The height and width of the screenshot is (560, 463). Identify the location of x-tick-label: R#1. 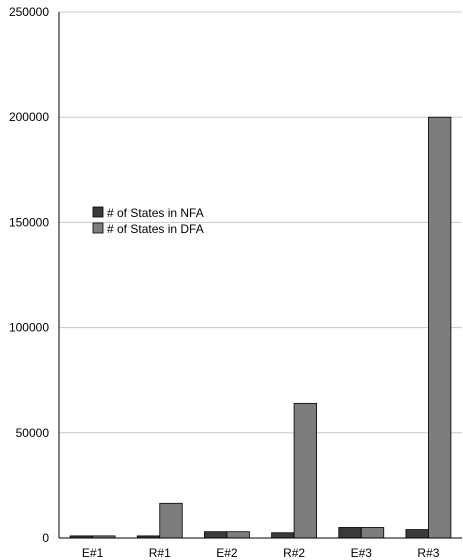
(160, 553).